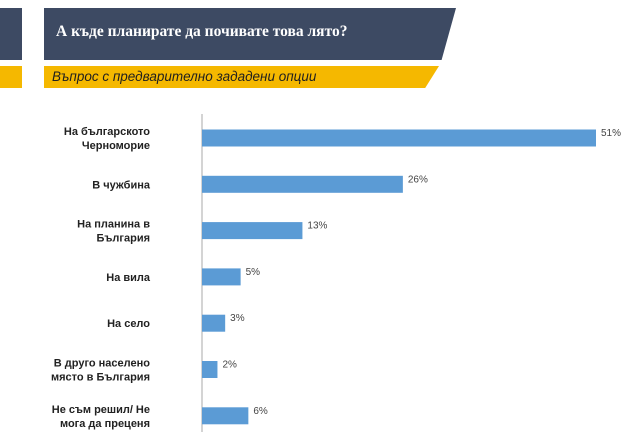 Image resolution: width=640 pixels, height=432 pixels. What do you see at coordinates (253, 272) in the screenshot?
I see `bar-value-label: 5%` at bounding box center [253, 272].